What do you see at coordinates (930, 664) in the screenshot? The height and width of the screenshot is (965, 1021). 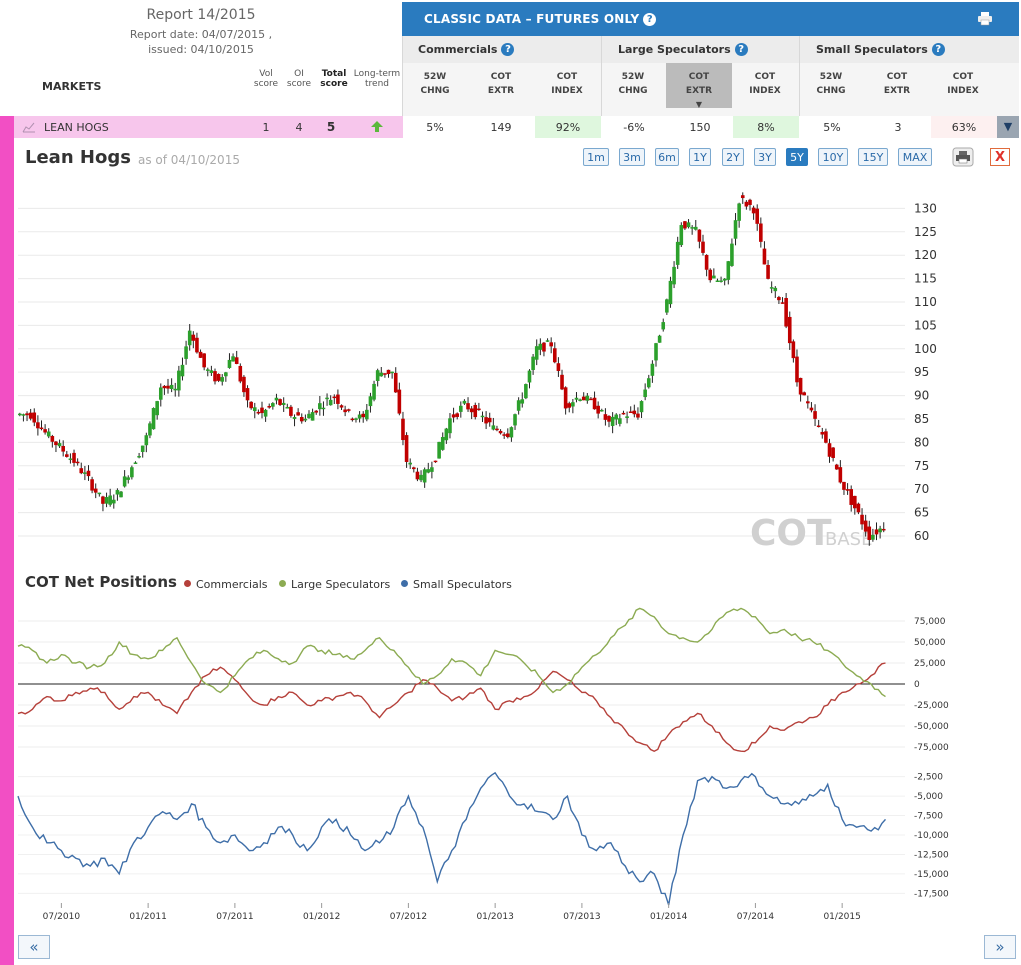 I see `y-tick-label: 25,000` at bounding box center [930, 664].